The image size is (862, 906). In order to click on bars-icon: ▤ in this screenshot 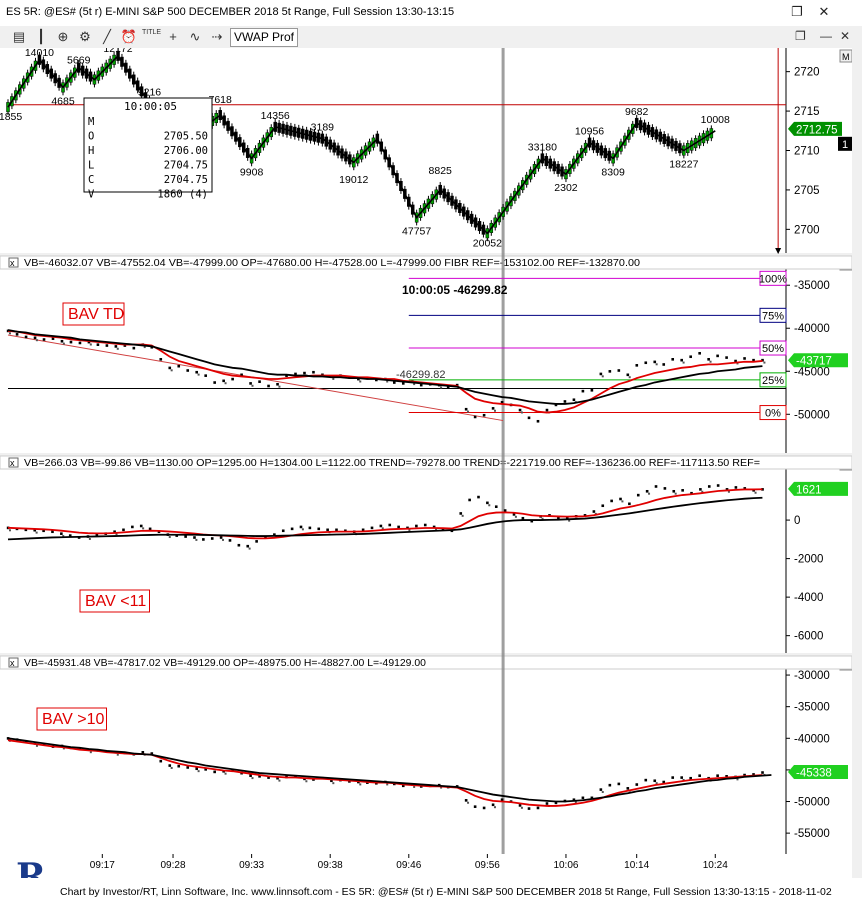, I will do `click(19, 36)`.